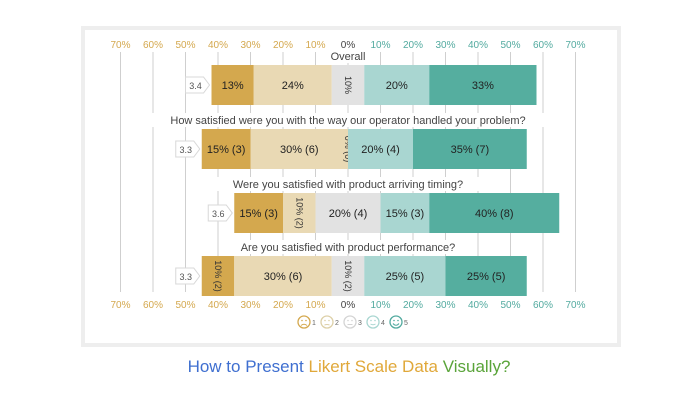  I want to click on data-label: 35% (7), so click(470, 150).